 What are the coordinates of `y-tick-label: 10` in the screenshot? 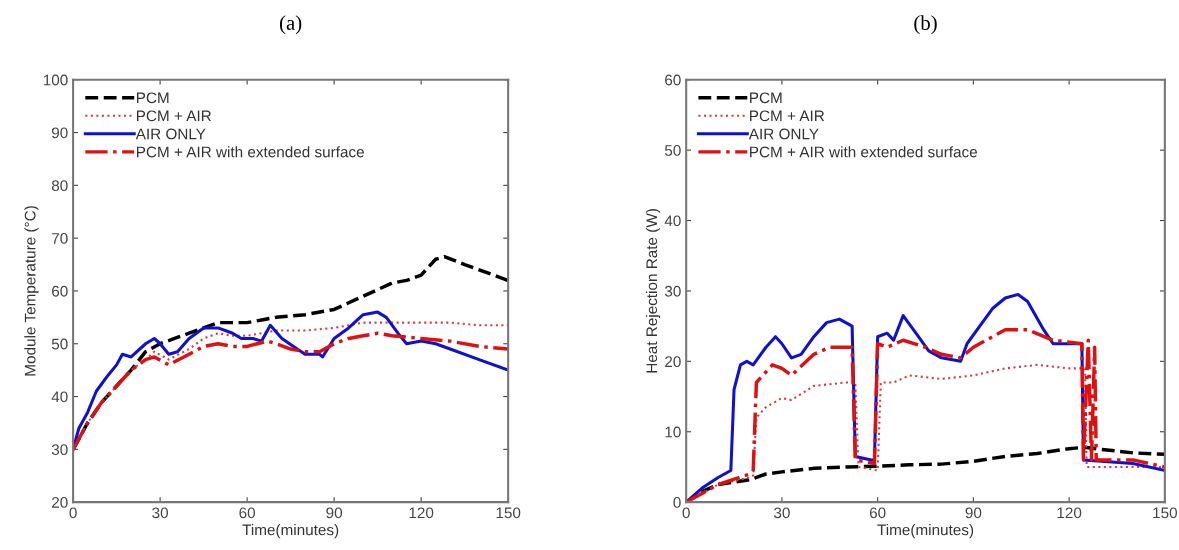 It's located at (673, 432).